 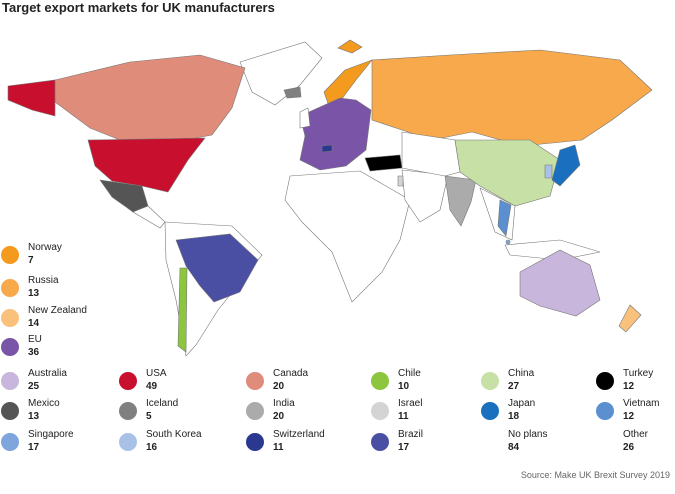 What do you see at coordinates (44, 403) in the screenshot?
I see `legend-name: Mexico` at bounding box center [44, 403].